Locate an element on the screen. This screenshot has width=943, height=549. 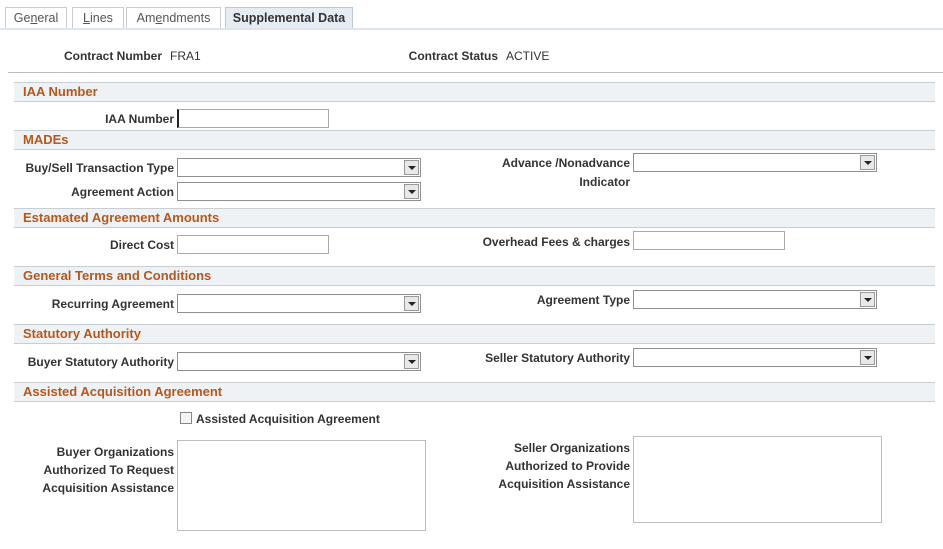
section-assisted-acquisition: Assisted Acquisition Agreement is located at coordinates (474, 392).